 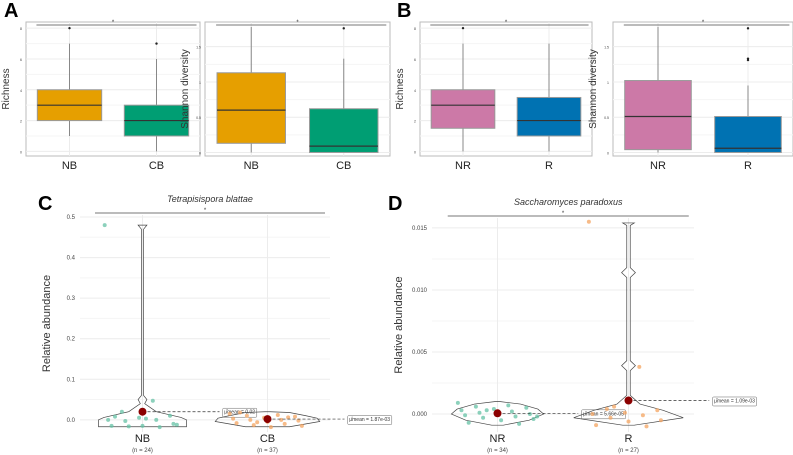 What do you see at coordinates (404, 11) in the screenshot?
I see `panel-label-b: B` at bounding box center [404, 11].